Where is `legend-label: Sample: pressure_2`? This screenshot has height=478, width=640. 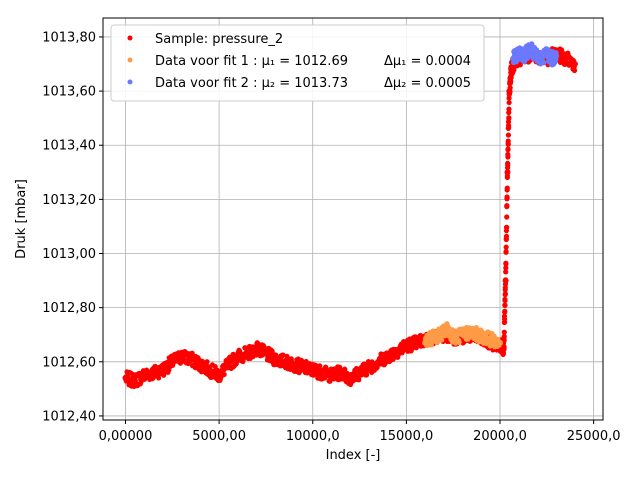
legend-label: Sample: pressure_2 is located at coordinates (219, 39).